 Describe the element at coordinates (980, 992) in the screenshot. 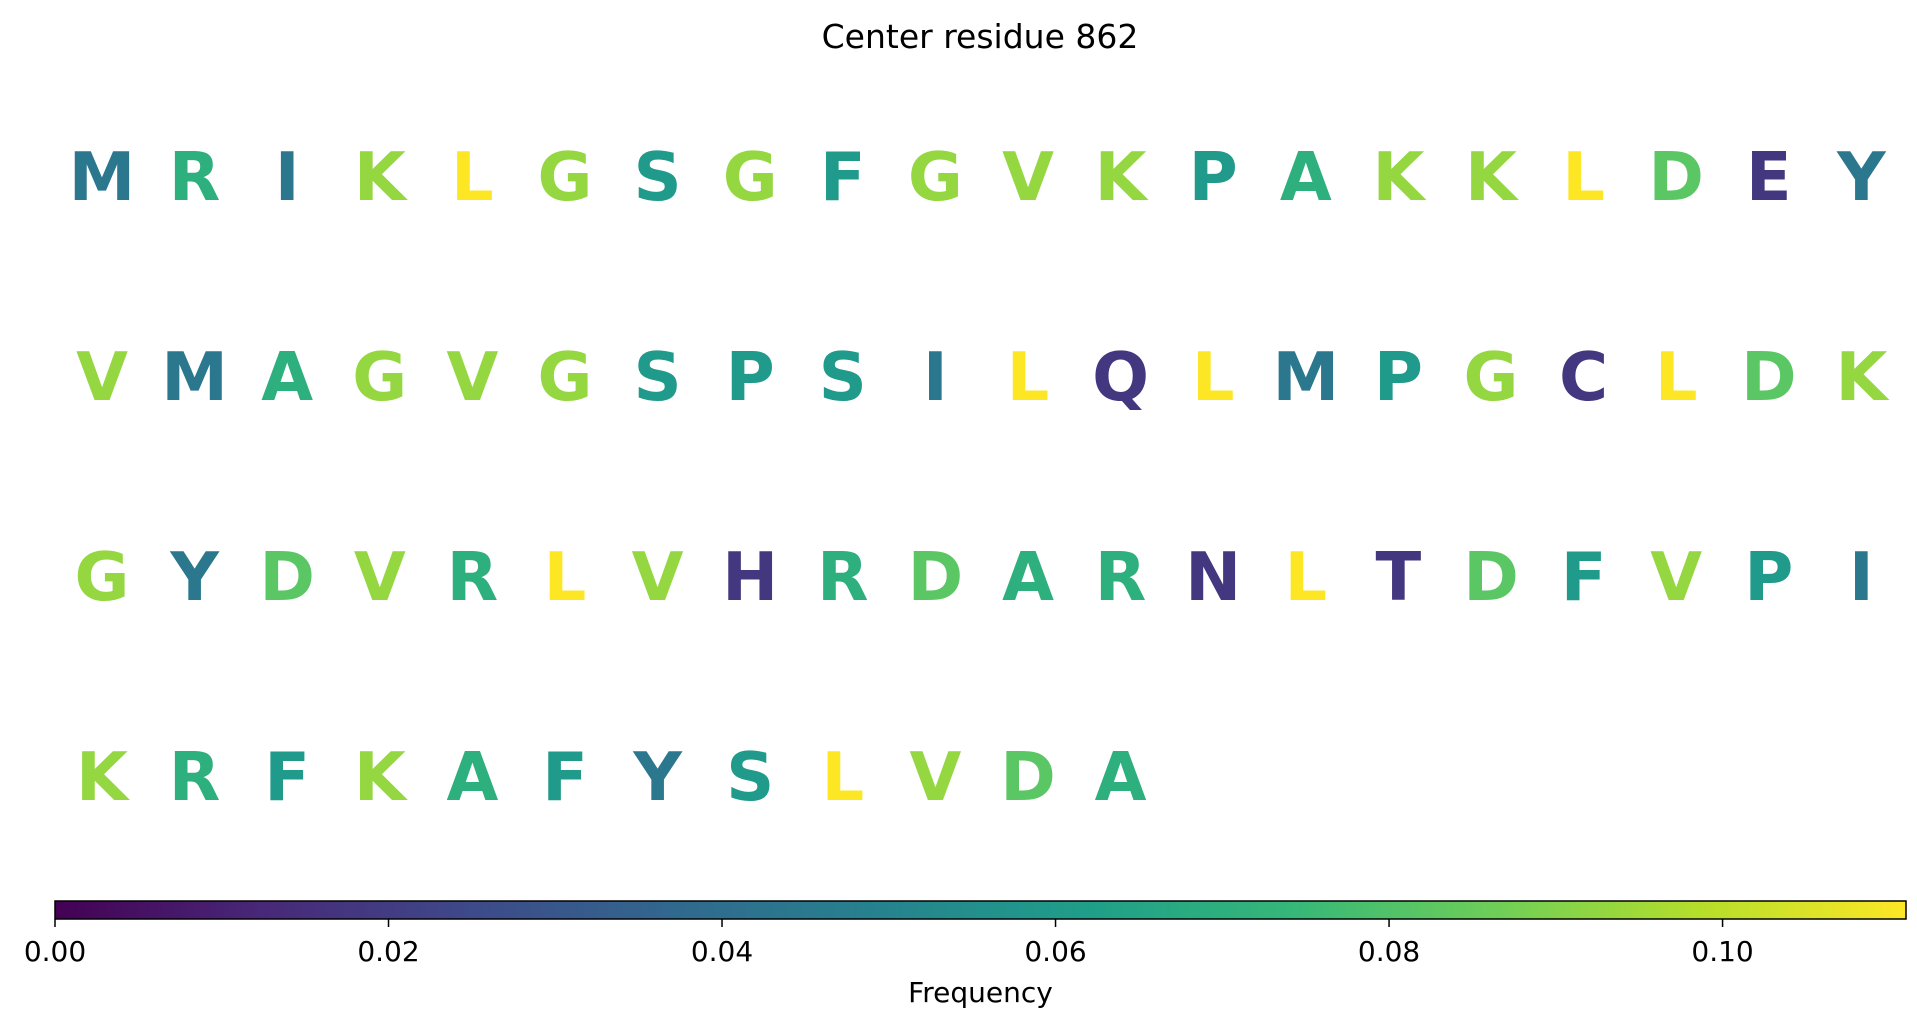

I see `colorbar-label: Frequency` at that location.